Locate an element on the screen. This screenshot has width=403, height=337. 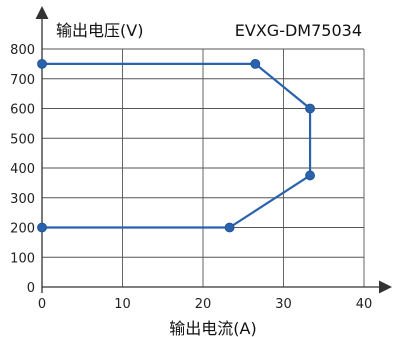
x-tick-label: 10 is located at coordinates (122, 304).